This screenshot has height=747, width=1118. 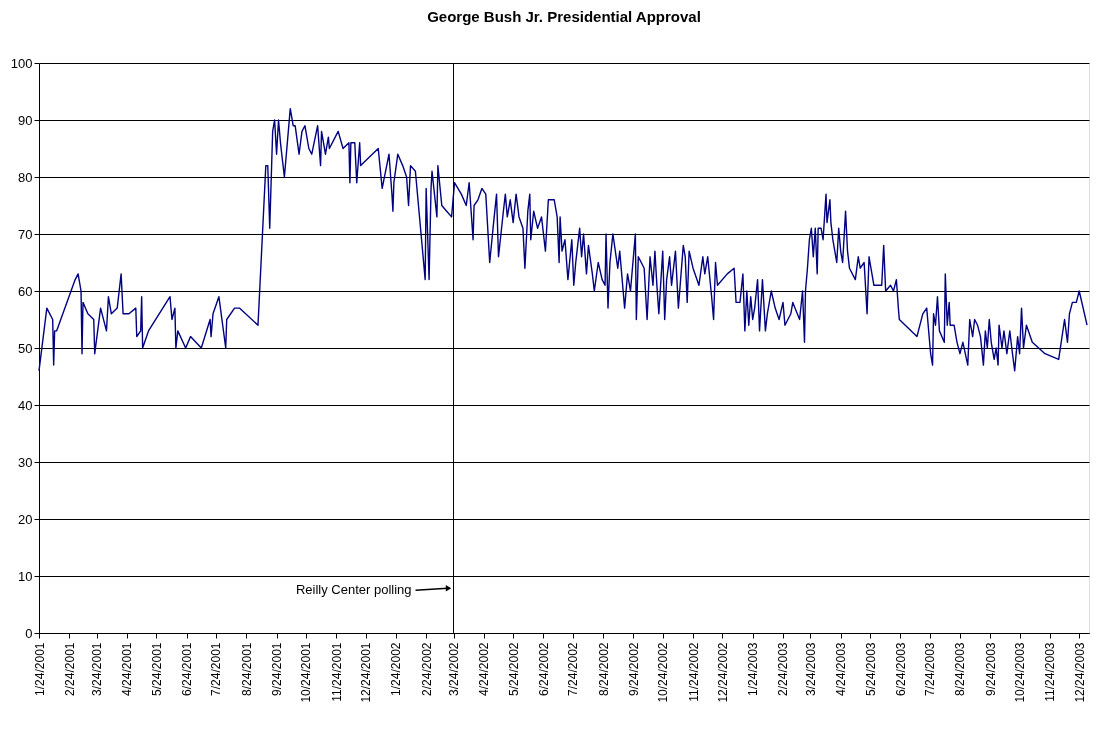 What do you see at coordinates (454, 669) in the screenshot?
I see `x-tick-label: 3/24/2002` at bounding box center [454, 669].